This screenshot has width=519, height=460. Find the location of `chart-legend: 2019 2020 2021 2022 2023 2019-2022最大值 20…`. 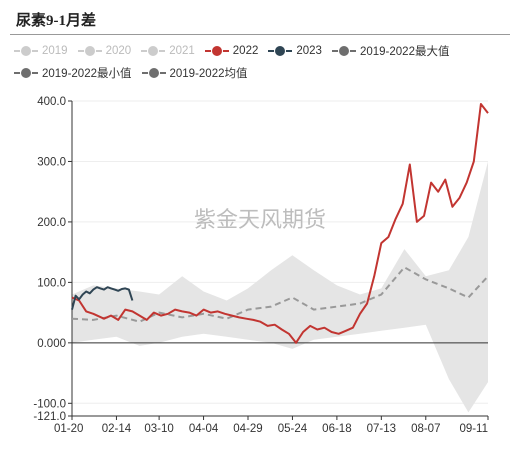

chart-legend: 2019 2020 2021 2022 2023 2019-2022最大值 20… is located at coordinates (261, 62).